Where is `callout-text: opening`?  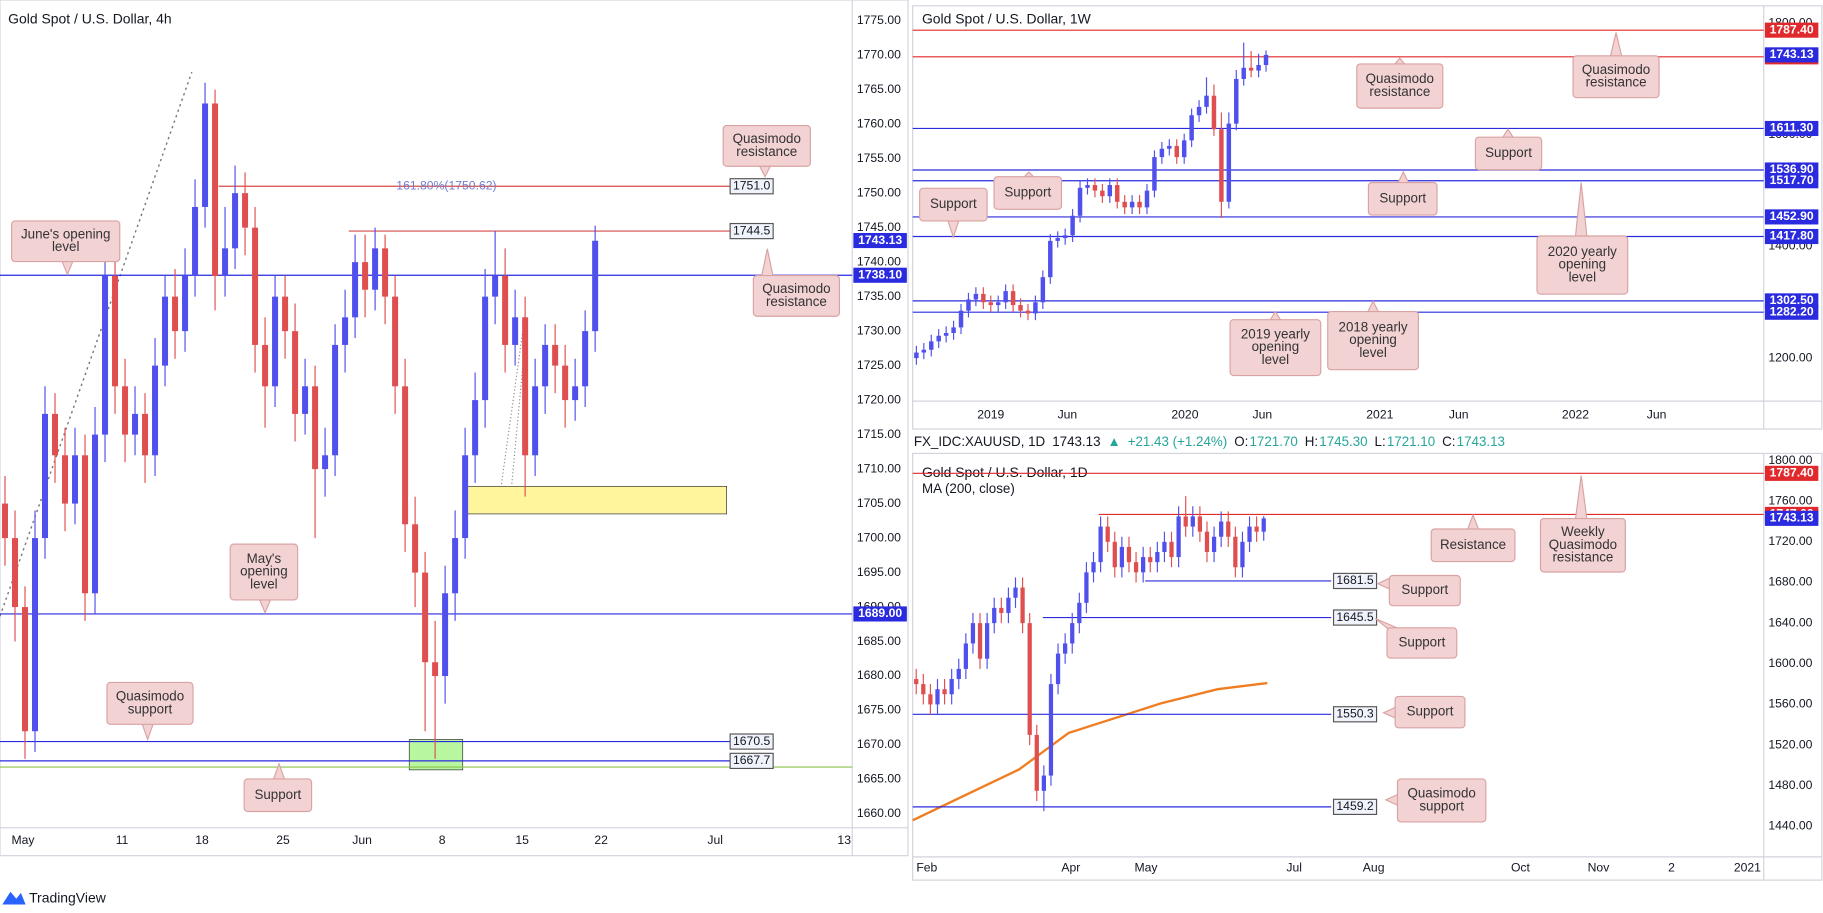
callout-text: opening is located at coordinates (264, 571).